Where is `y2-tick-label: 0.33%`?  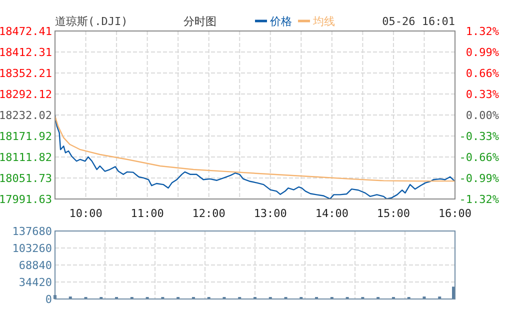
y2-tick-label: 0.33% is located at coordinates (483, 94).